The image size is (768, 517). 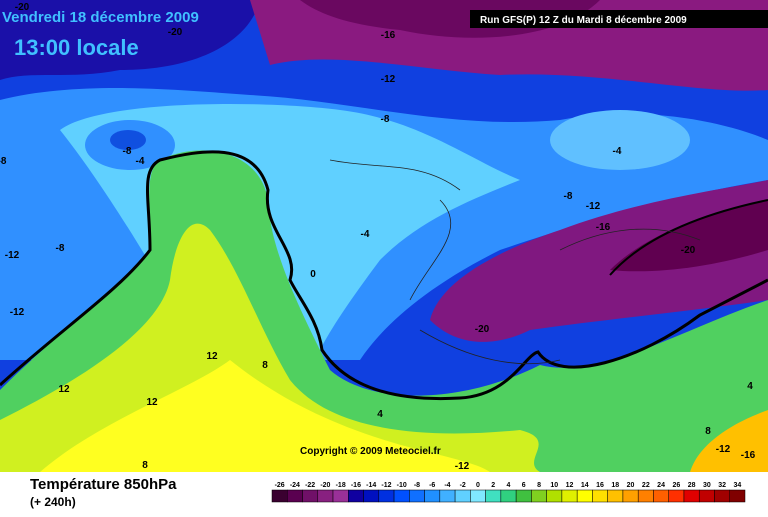 I want to click on legend-label: 12, so click(x=570, y=485).